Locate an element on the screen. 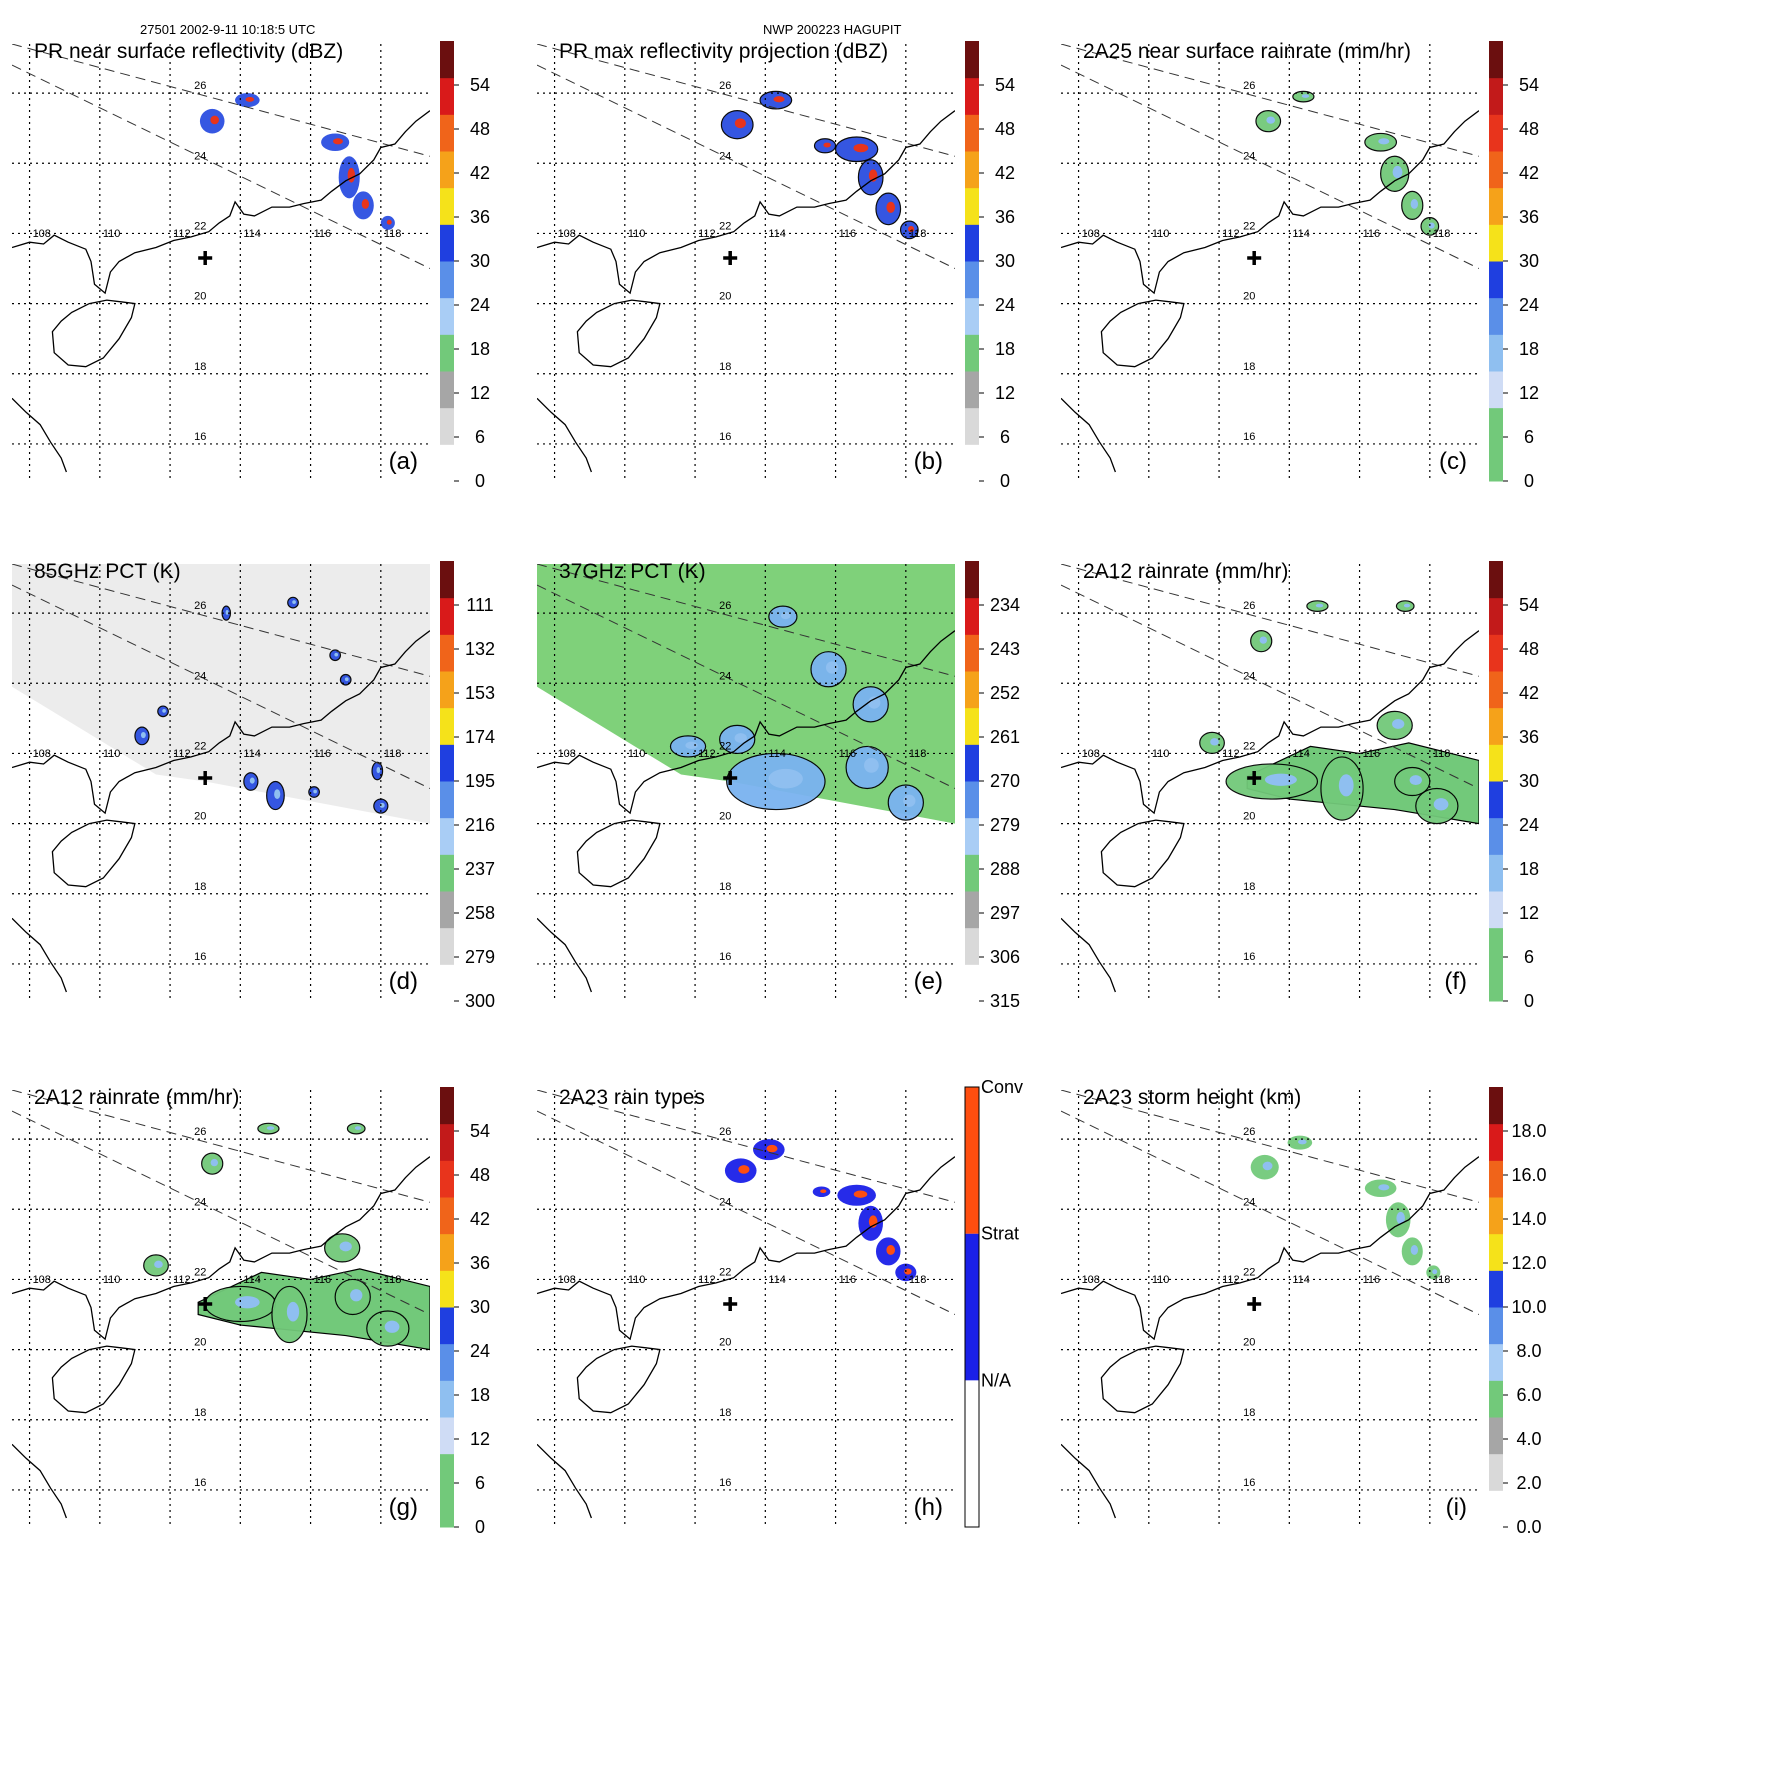 This screenshot has width=1771, height=1771. map-area: 108 110 112 114 116 118 26 24 22 20 18 16 is located at coordinates (746, 261).